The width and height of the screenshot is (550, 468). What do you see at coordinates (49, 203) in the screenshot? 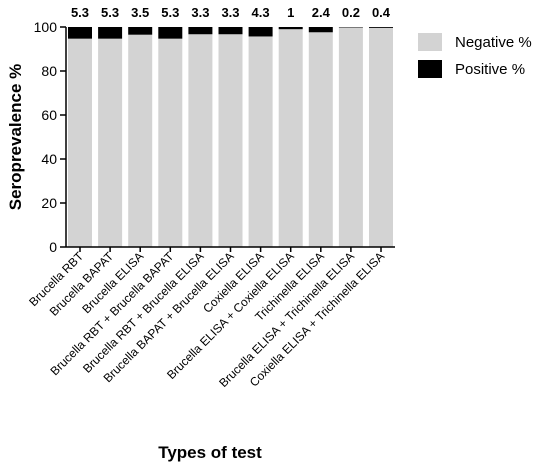
I see `y-tick-label-1: 20` at bounding box center [49, 203].